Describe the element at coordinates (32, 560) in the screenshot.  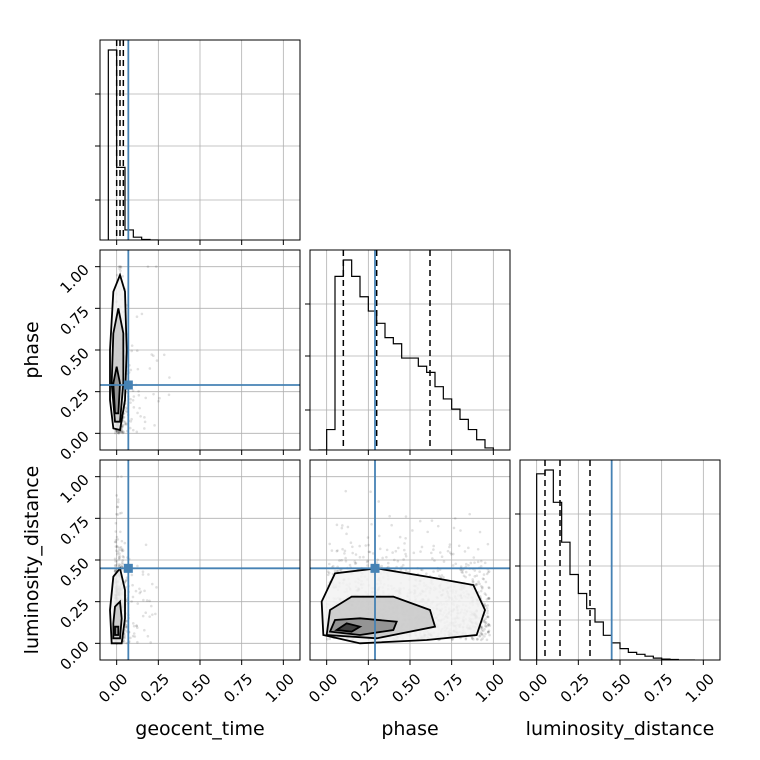
I see `y-axis-label-luminosity-distance: luminosity_distance` at that location.